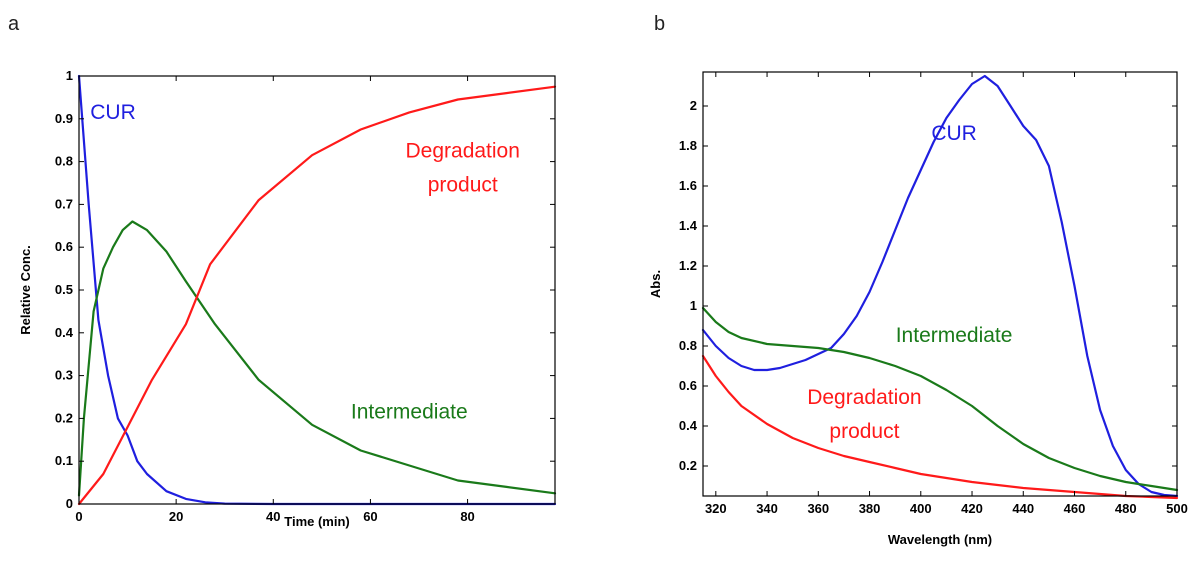  What do you see at coordinates (688, 225) in the screenshot?
I see `y-tick-label: 1.4` at bounding box center [688, 225].